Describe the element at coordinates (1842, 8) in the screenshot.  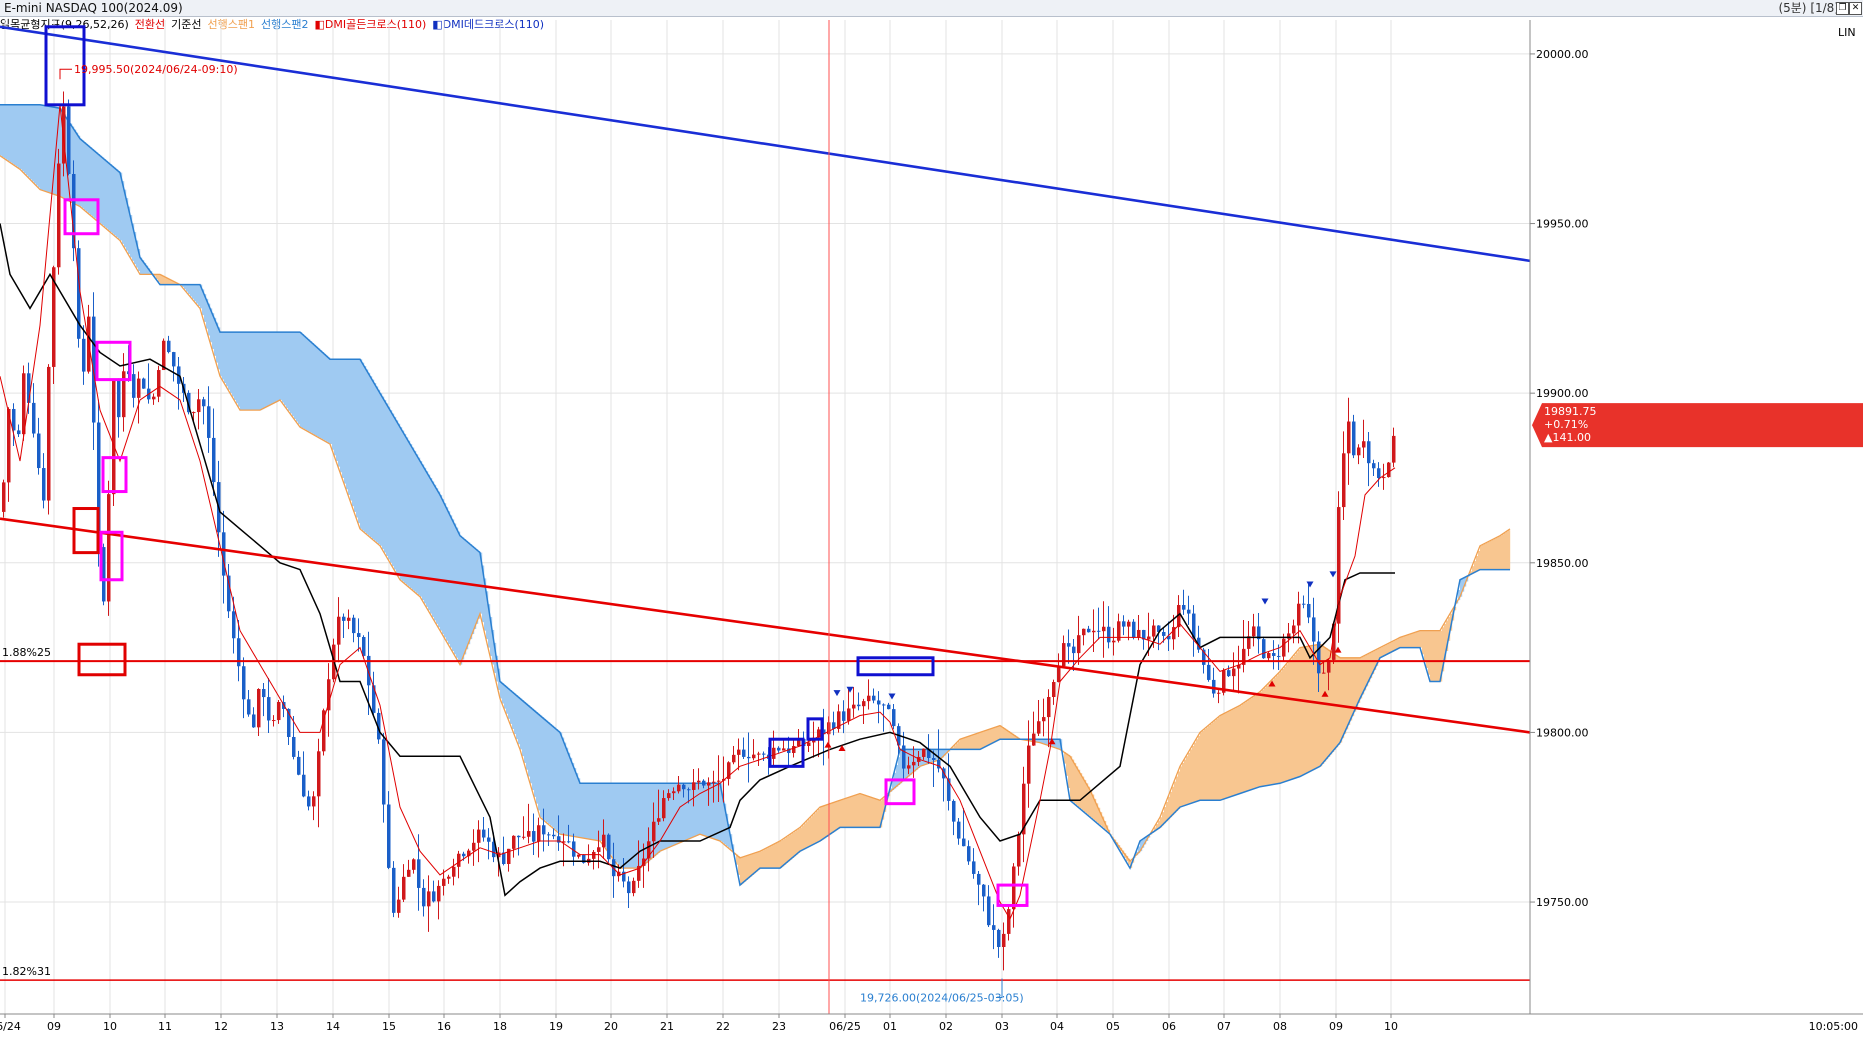
I see `restore-icon: ❐` at that location.